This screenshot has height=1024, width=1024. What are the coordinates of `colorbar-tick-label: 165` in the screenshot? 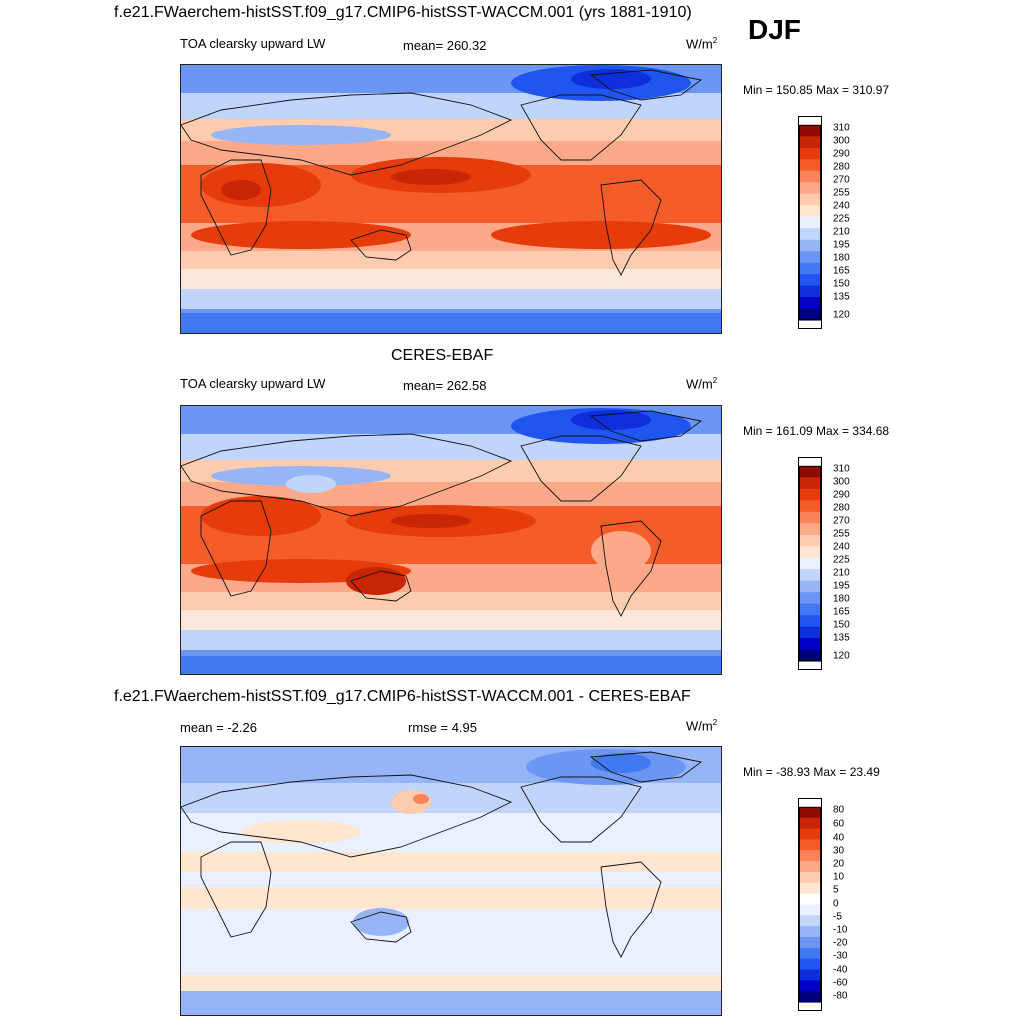 It's located at (841, 271).